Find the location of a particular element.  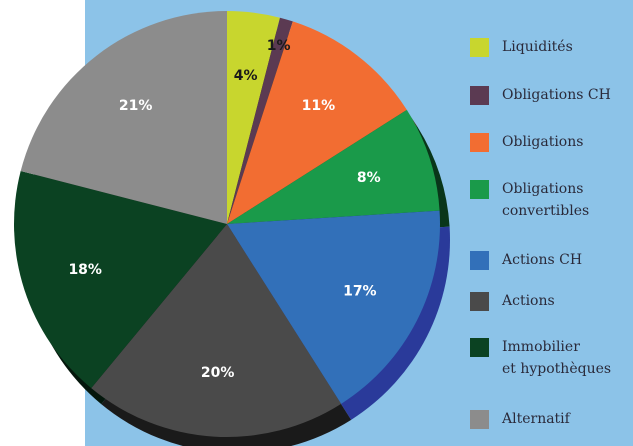

data-label: 1% is located at coordinates (279, 46).